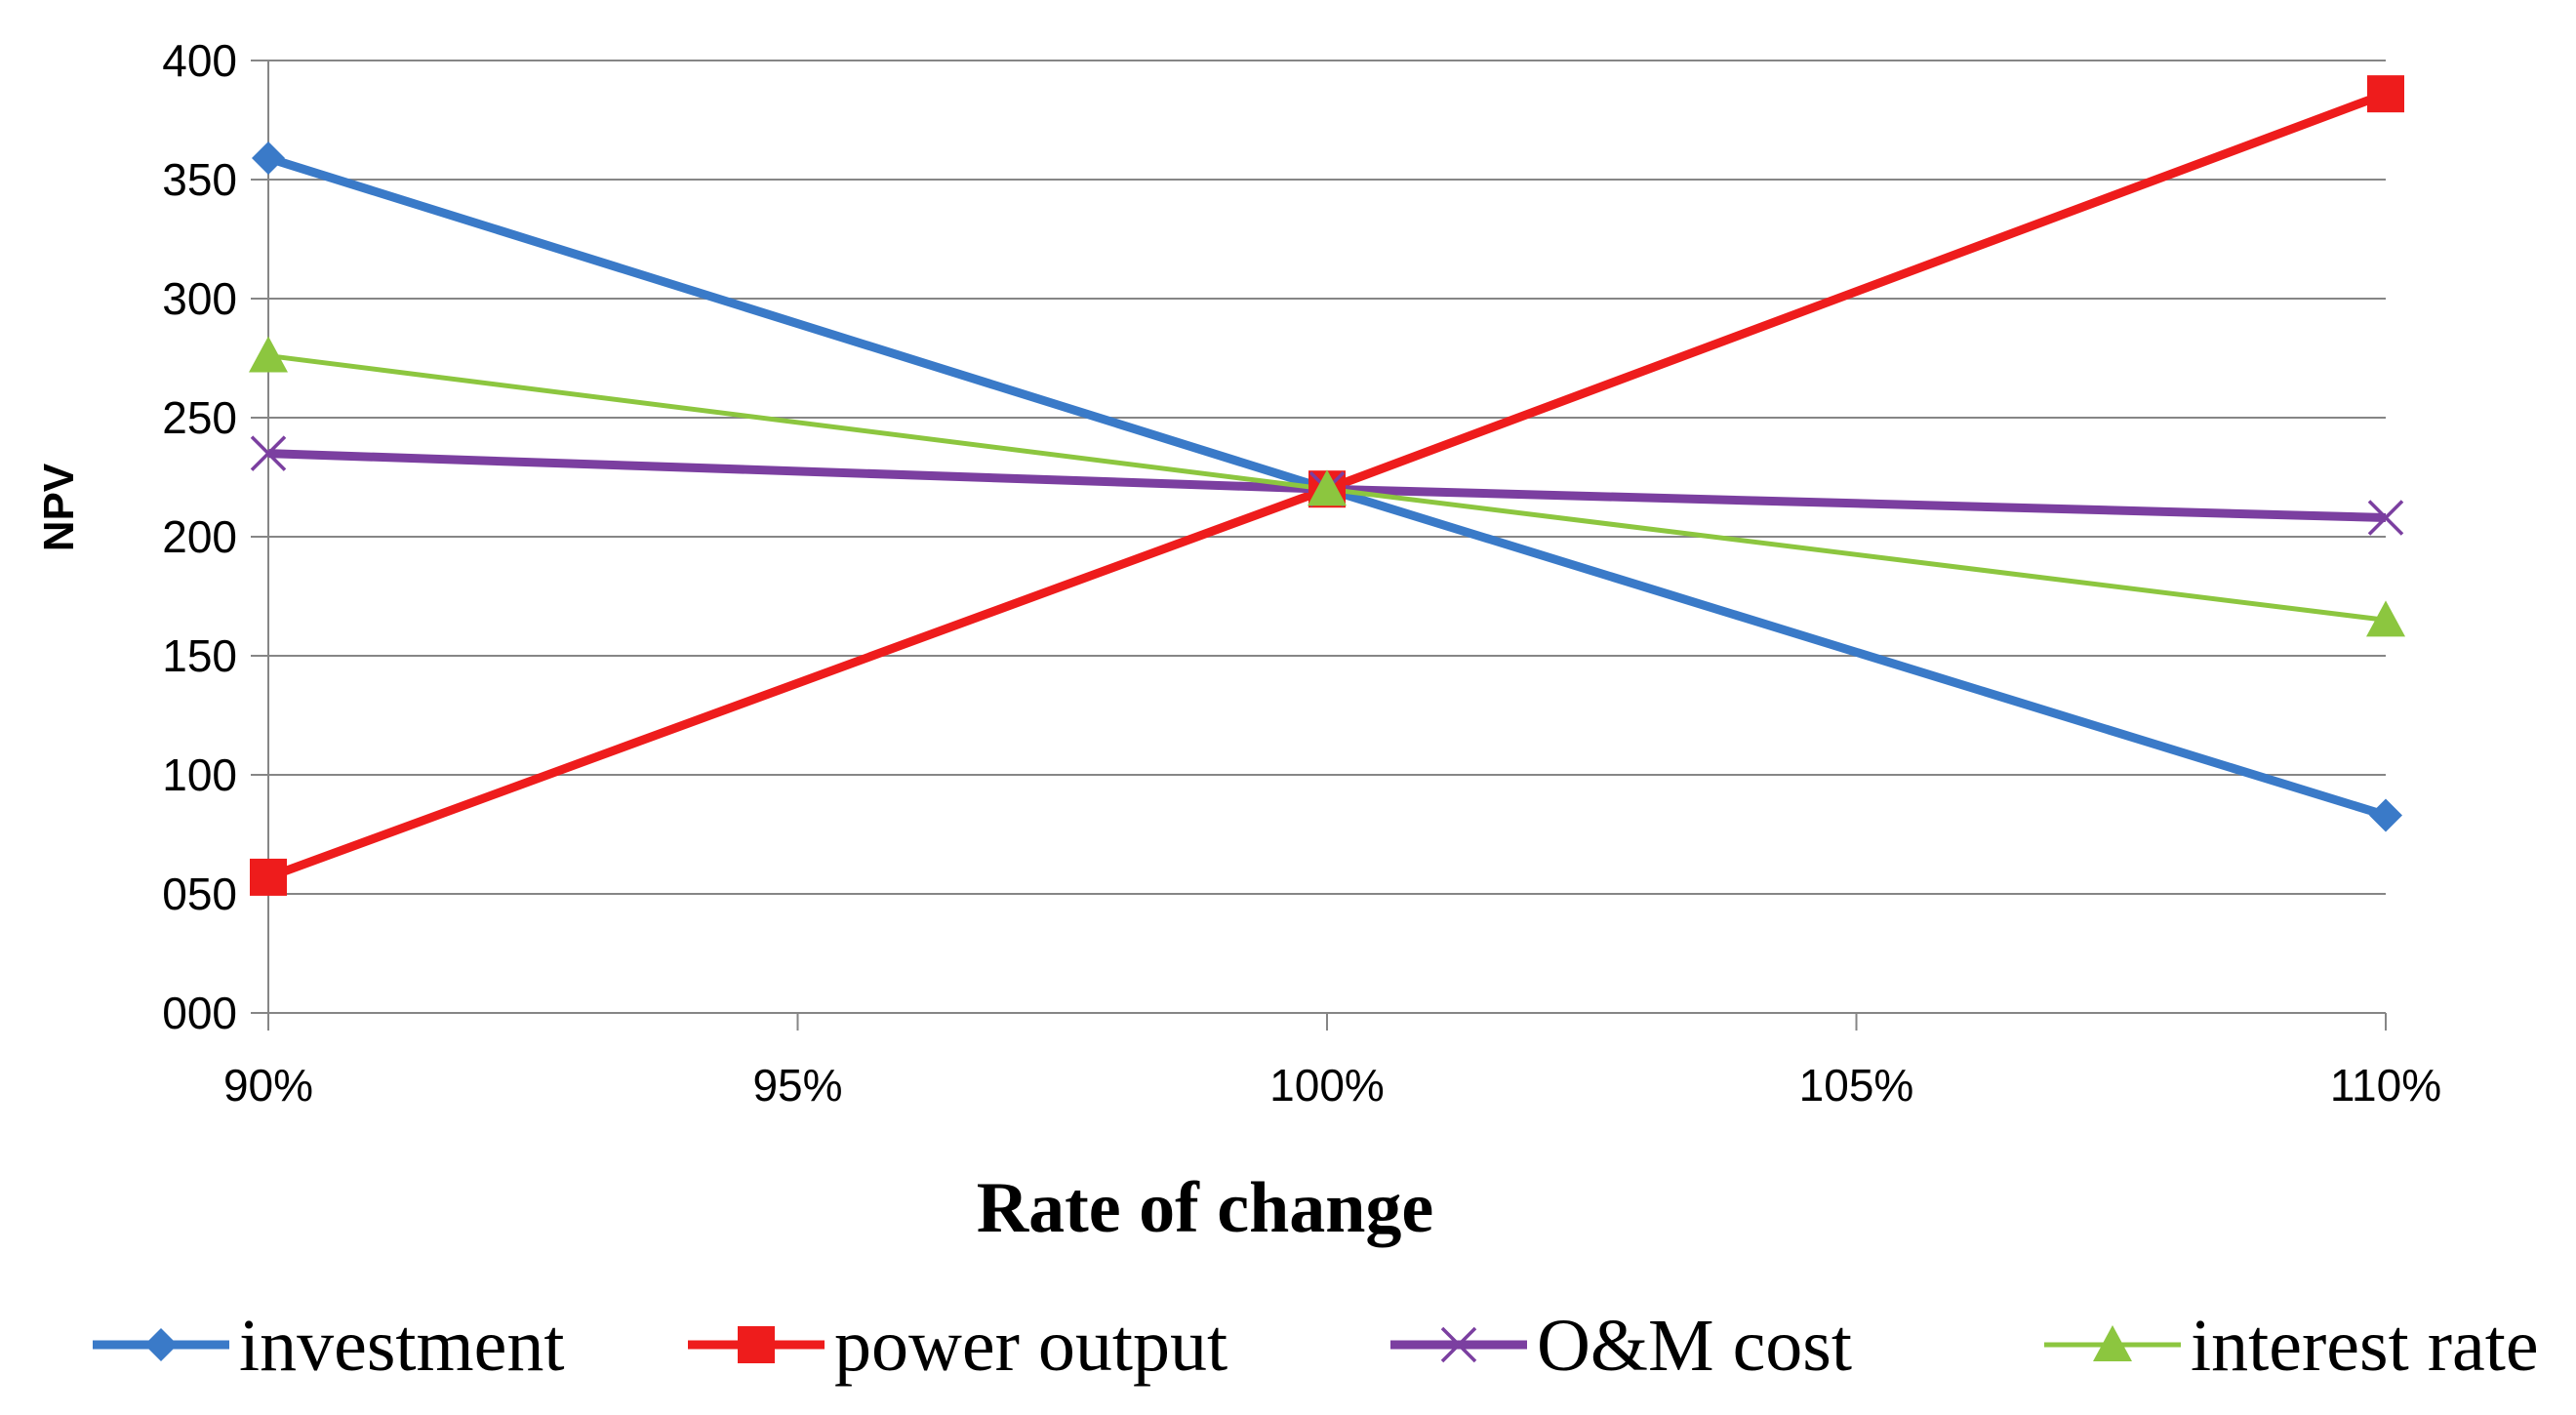 This screenshot has height=1415, width=2576. I want to click on legend-label-investment: investment, so click(402, 1346).